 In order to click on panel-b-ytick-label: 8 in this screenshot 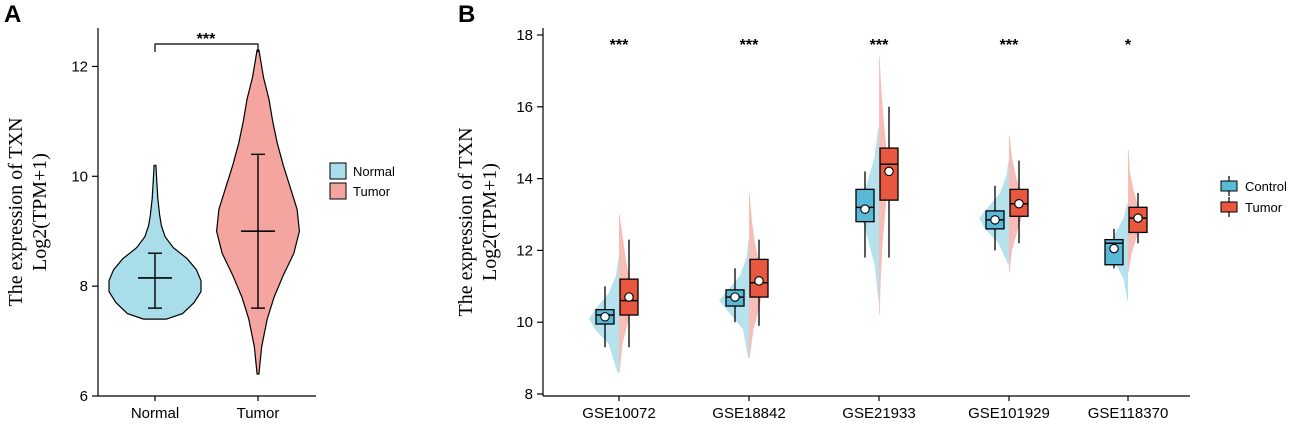, I will do `click(529, 394)`.